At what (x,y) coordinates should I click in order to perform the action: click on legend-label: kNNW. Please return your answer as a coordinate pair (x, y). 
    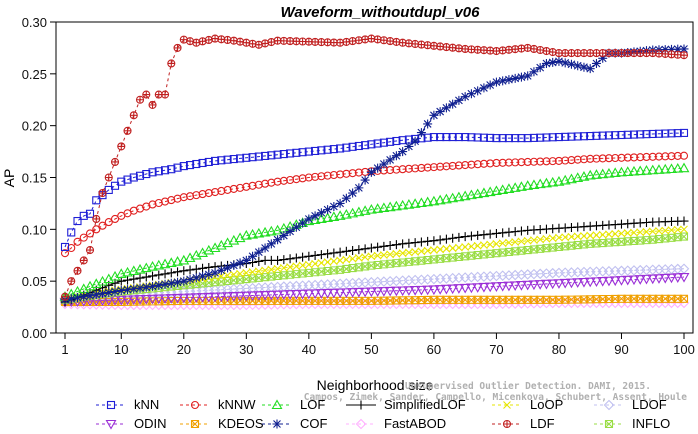
    Looking at the image, I should click on (237, 404).